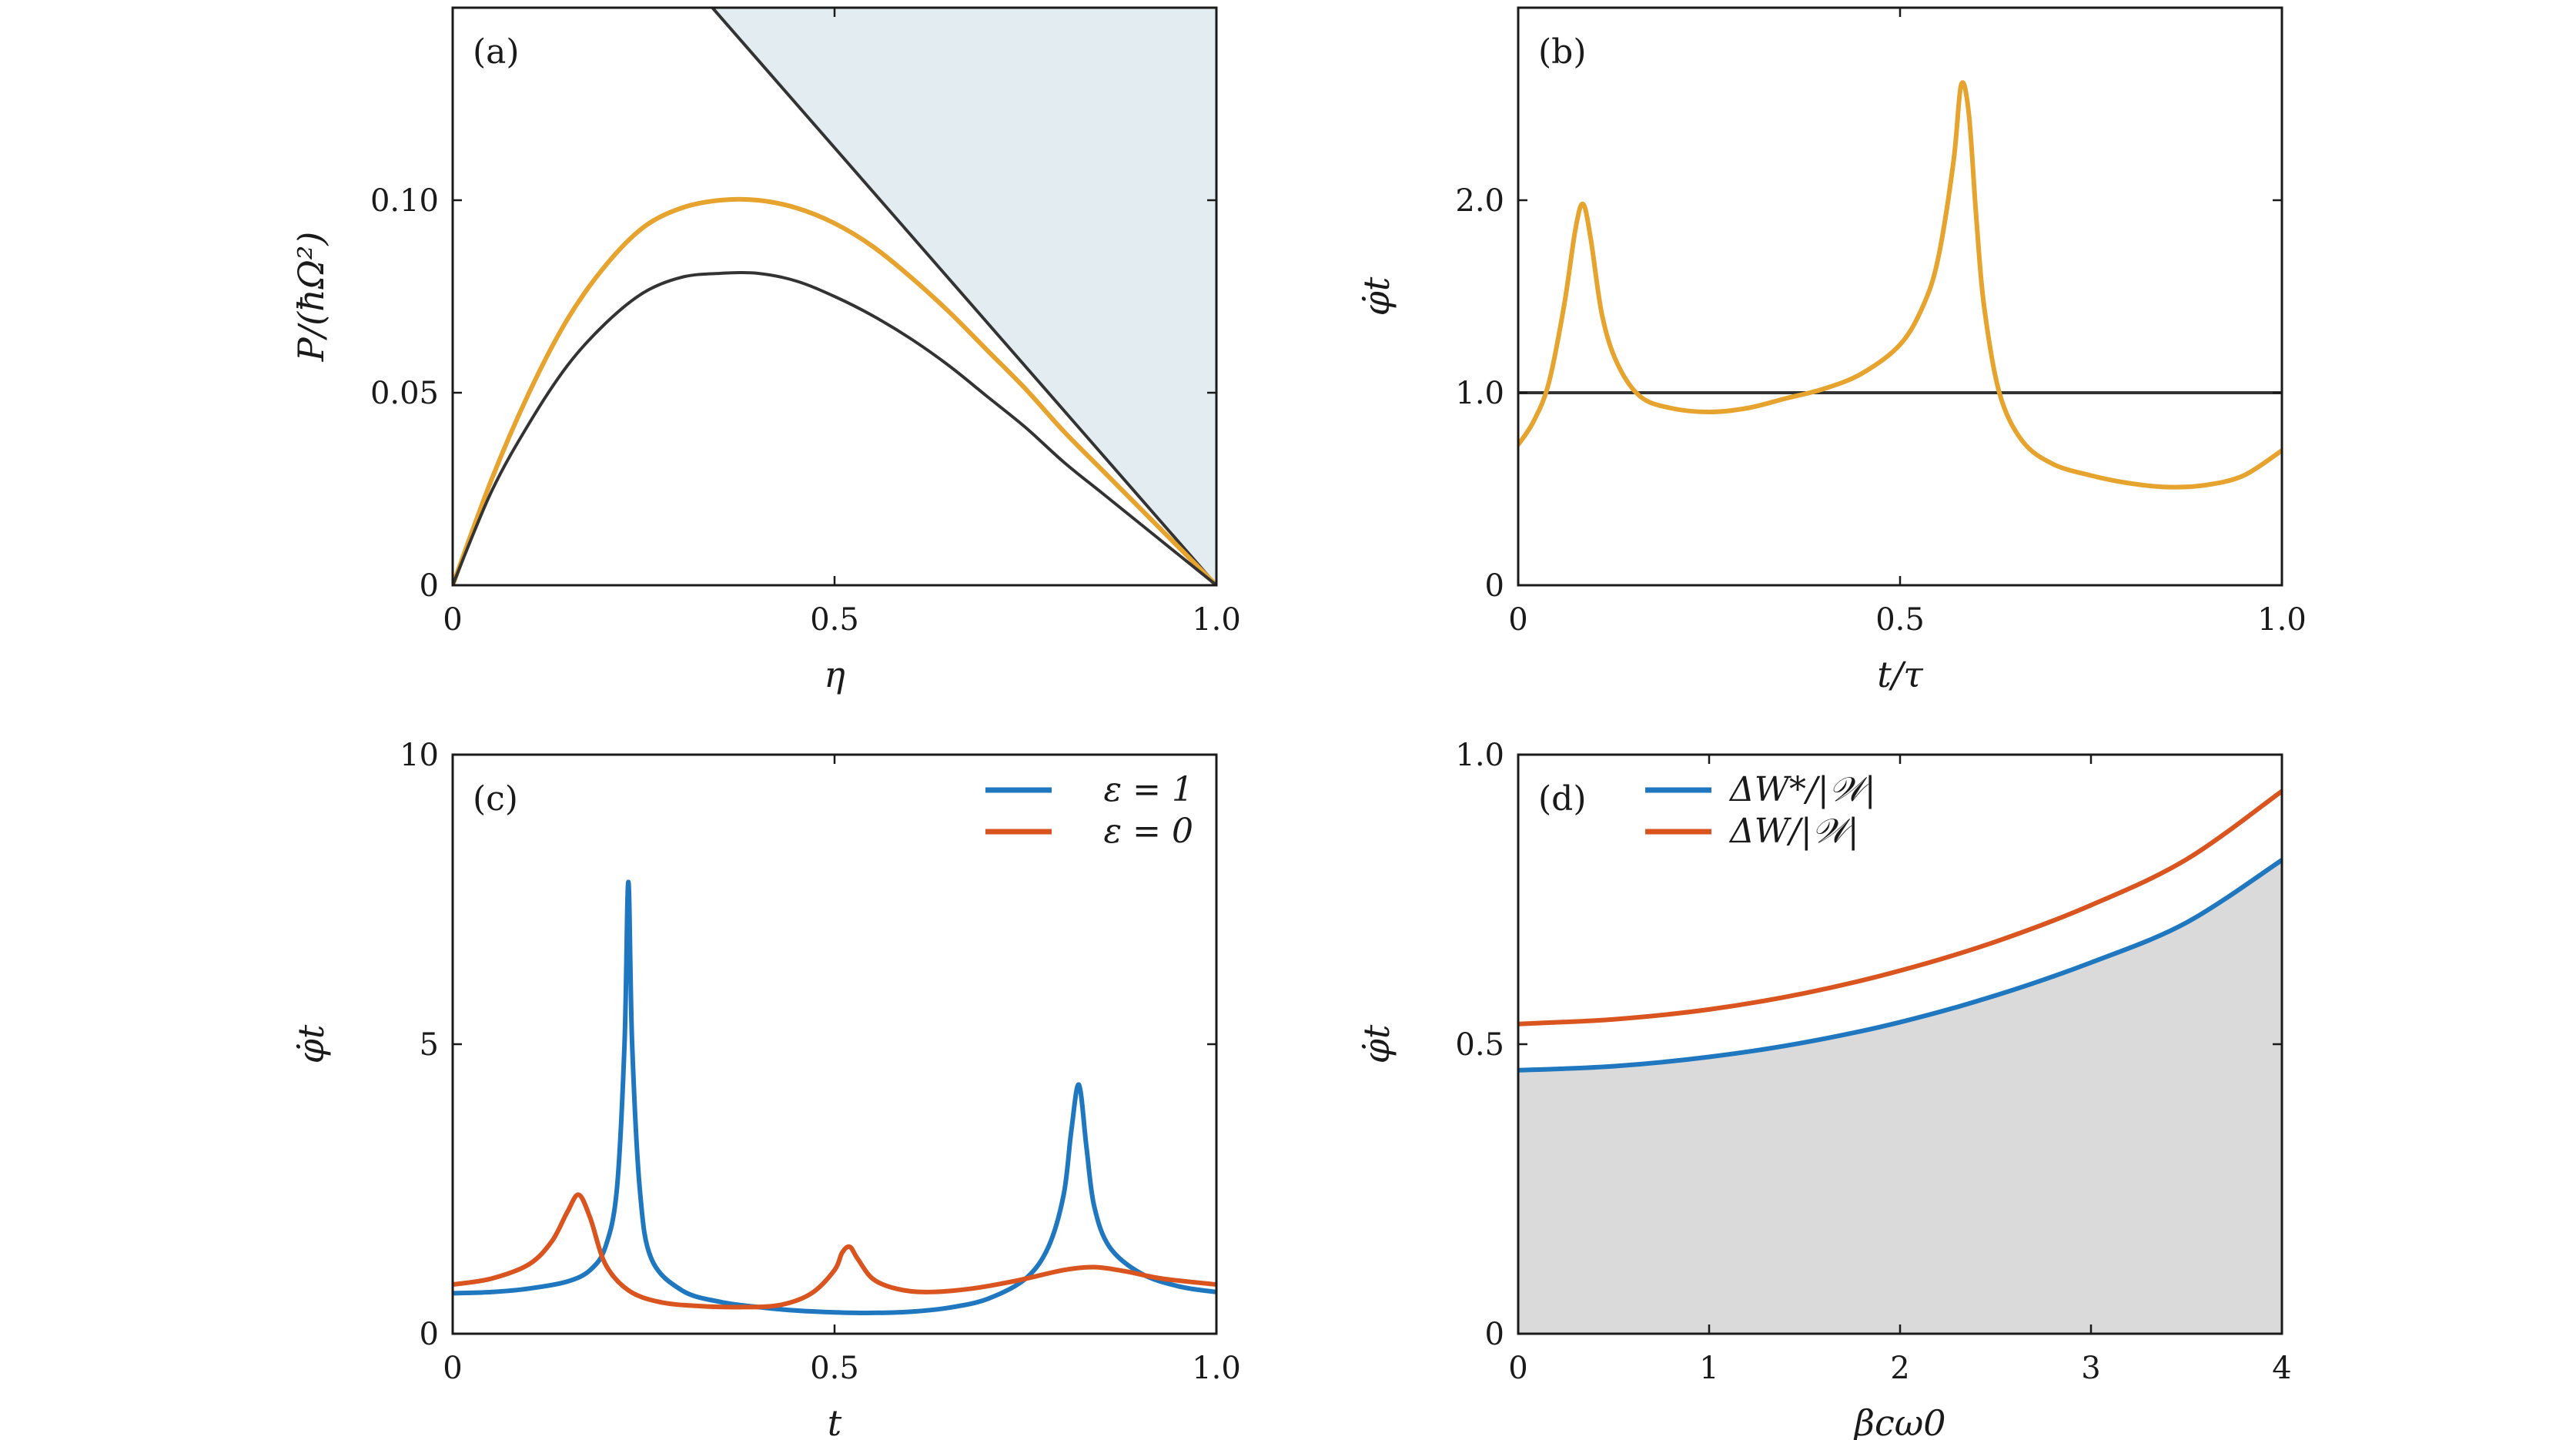  What do you see at coordinates (2090, 1368) in the screenshot?
I see `x-tick-label: 3` at bounding box center [2090, 1368].